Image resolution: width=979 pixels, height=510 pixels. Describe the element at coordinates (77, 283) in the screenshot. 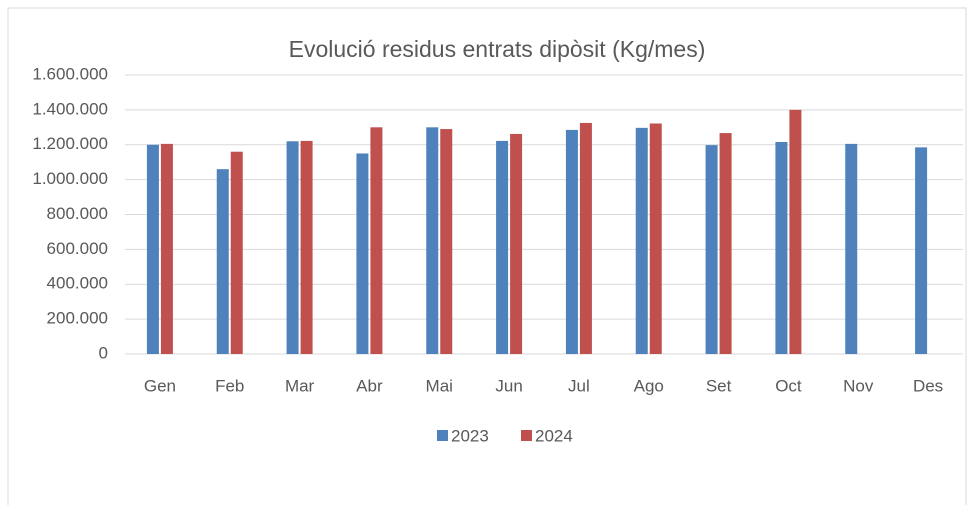

I see `y-tick-label: 400.000` at that location.